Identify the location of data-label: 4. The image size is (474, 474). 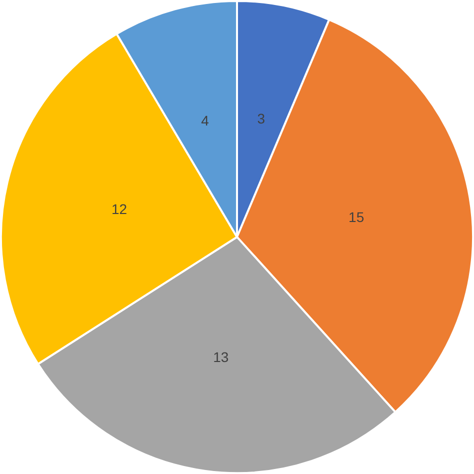
(205, 120).